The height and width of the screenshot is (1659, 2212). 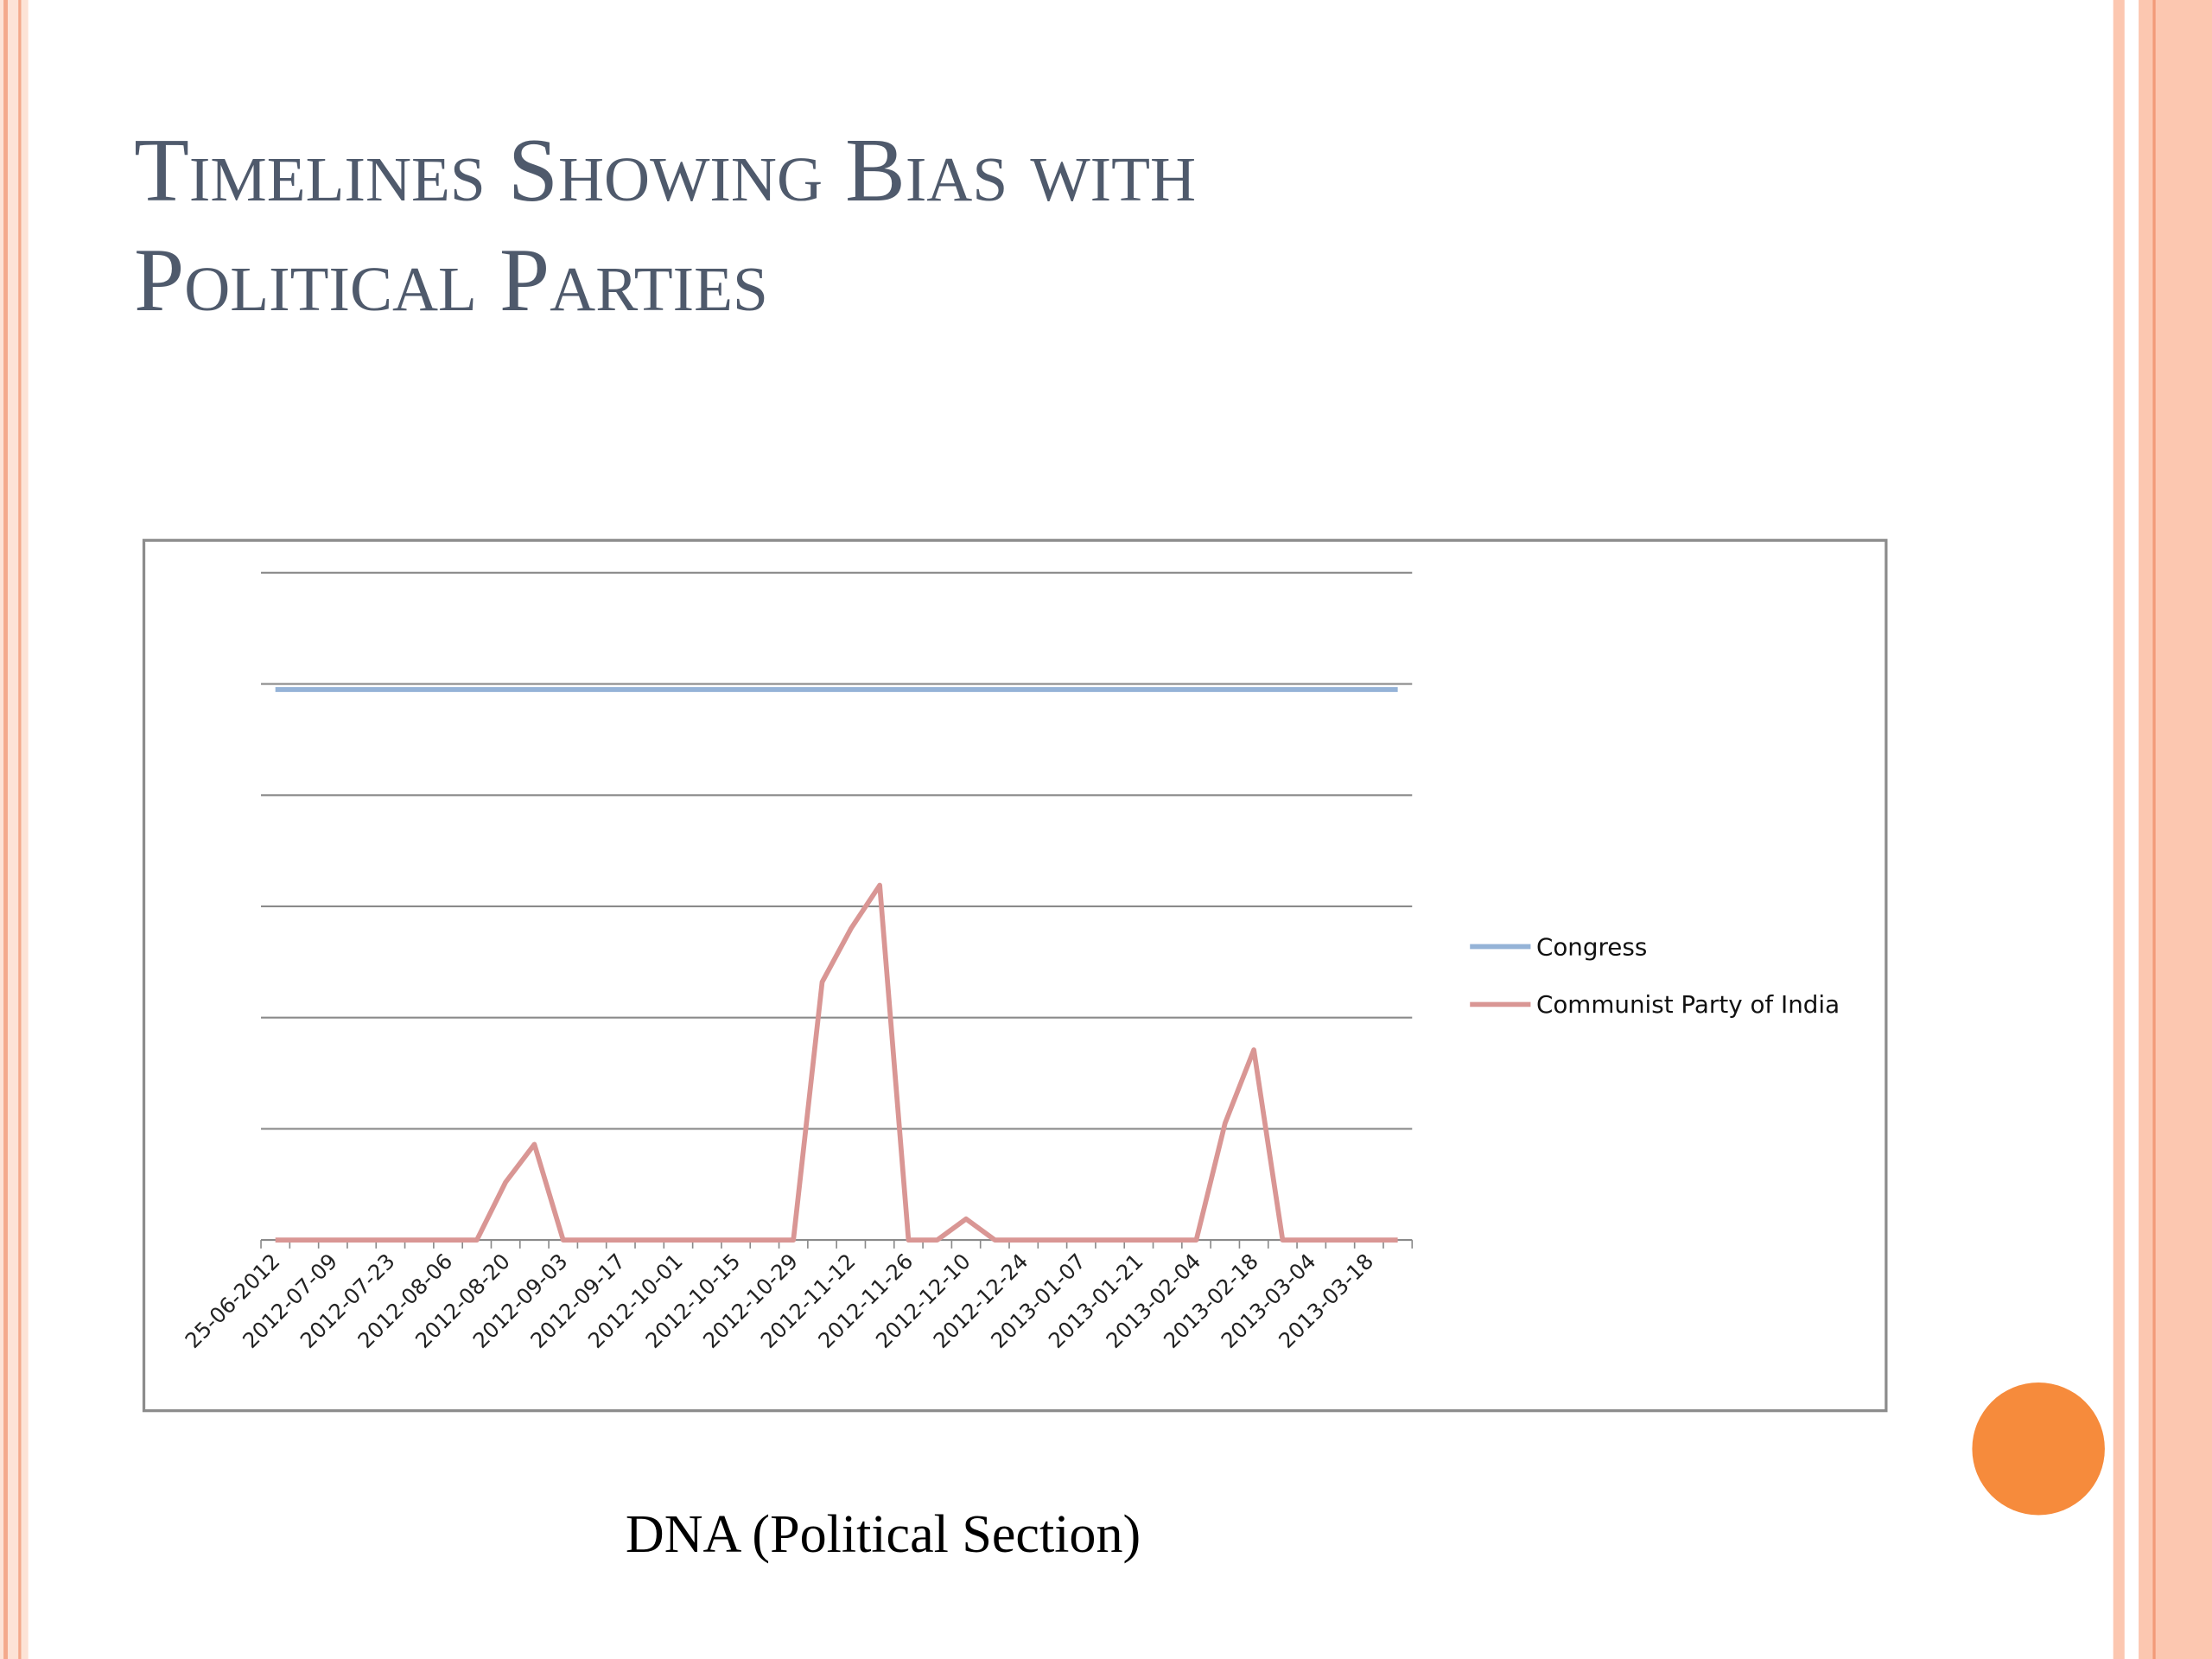 I want to click on orange-dot, so click(x=2038, y=1449).